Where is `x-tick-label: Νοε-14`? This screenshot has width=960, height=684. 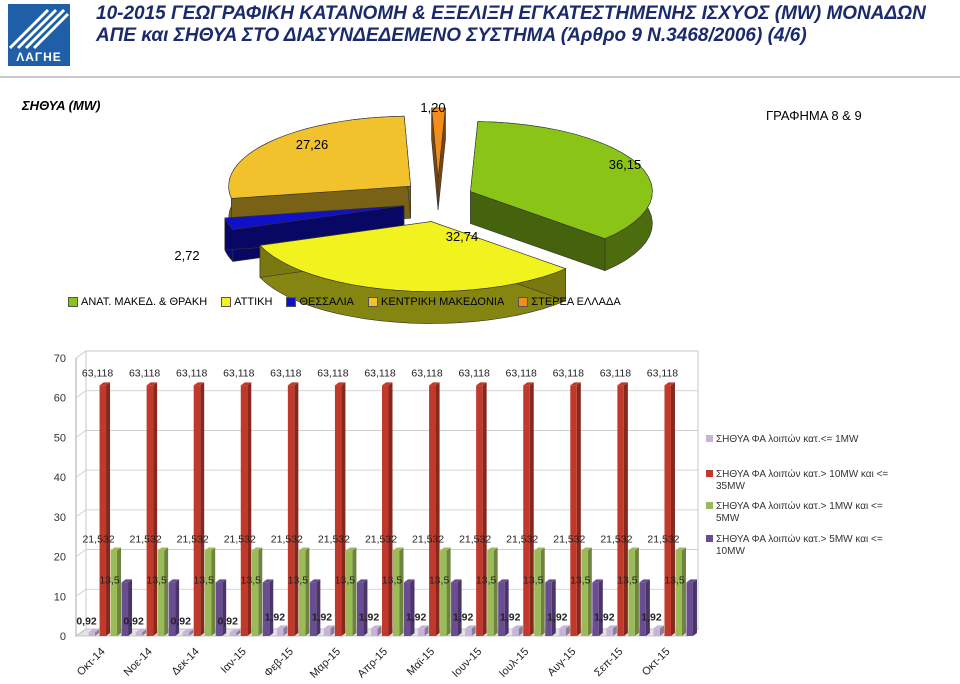 x-tick-label: Νοε-14 is located at coordinates (138, 662).